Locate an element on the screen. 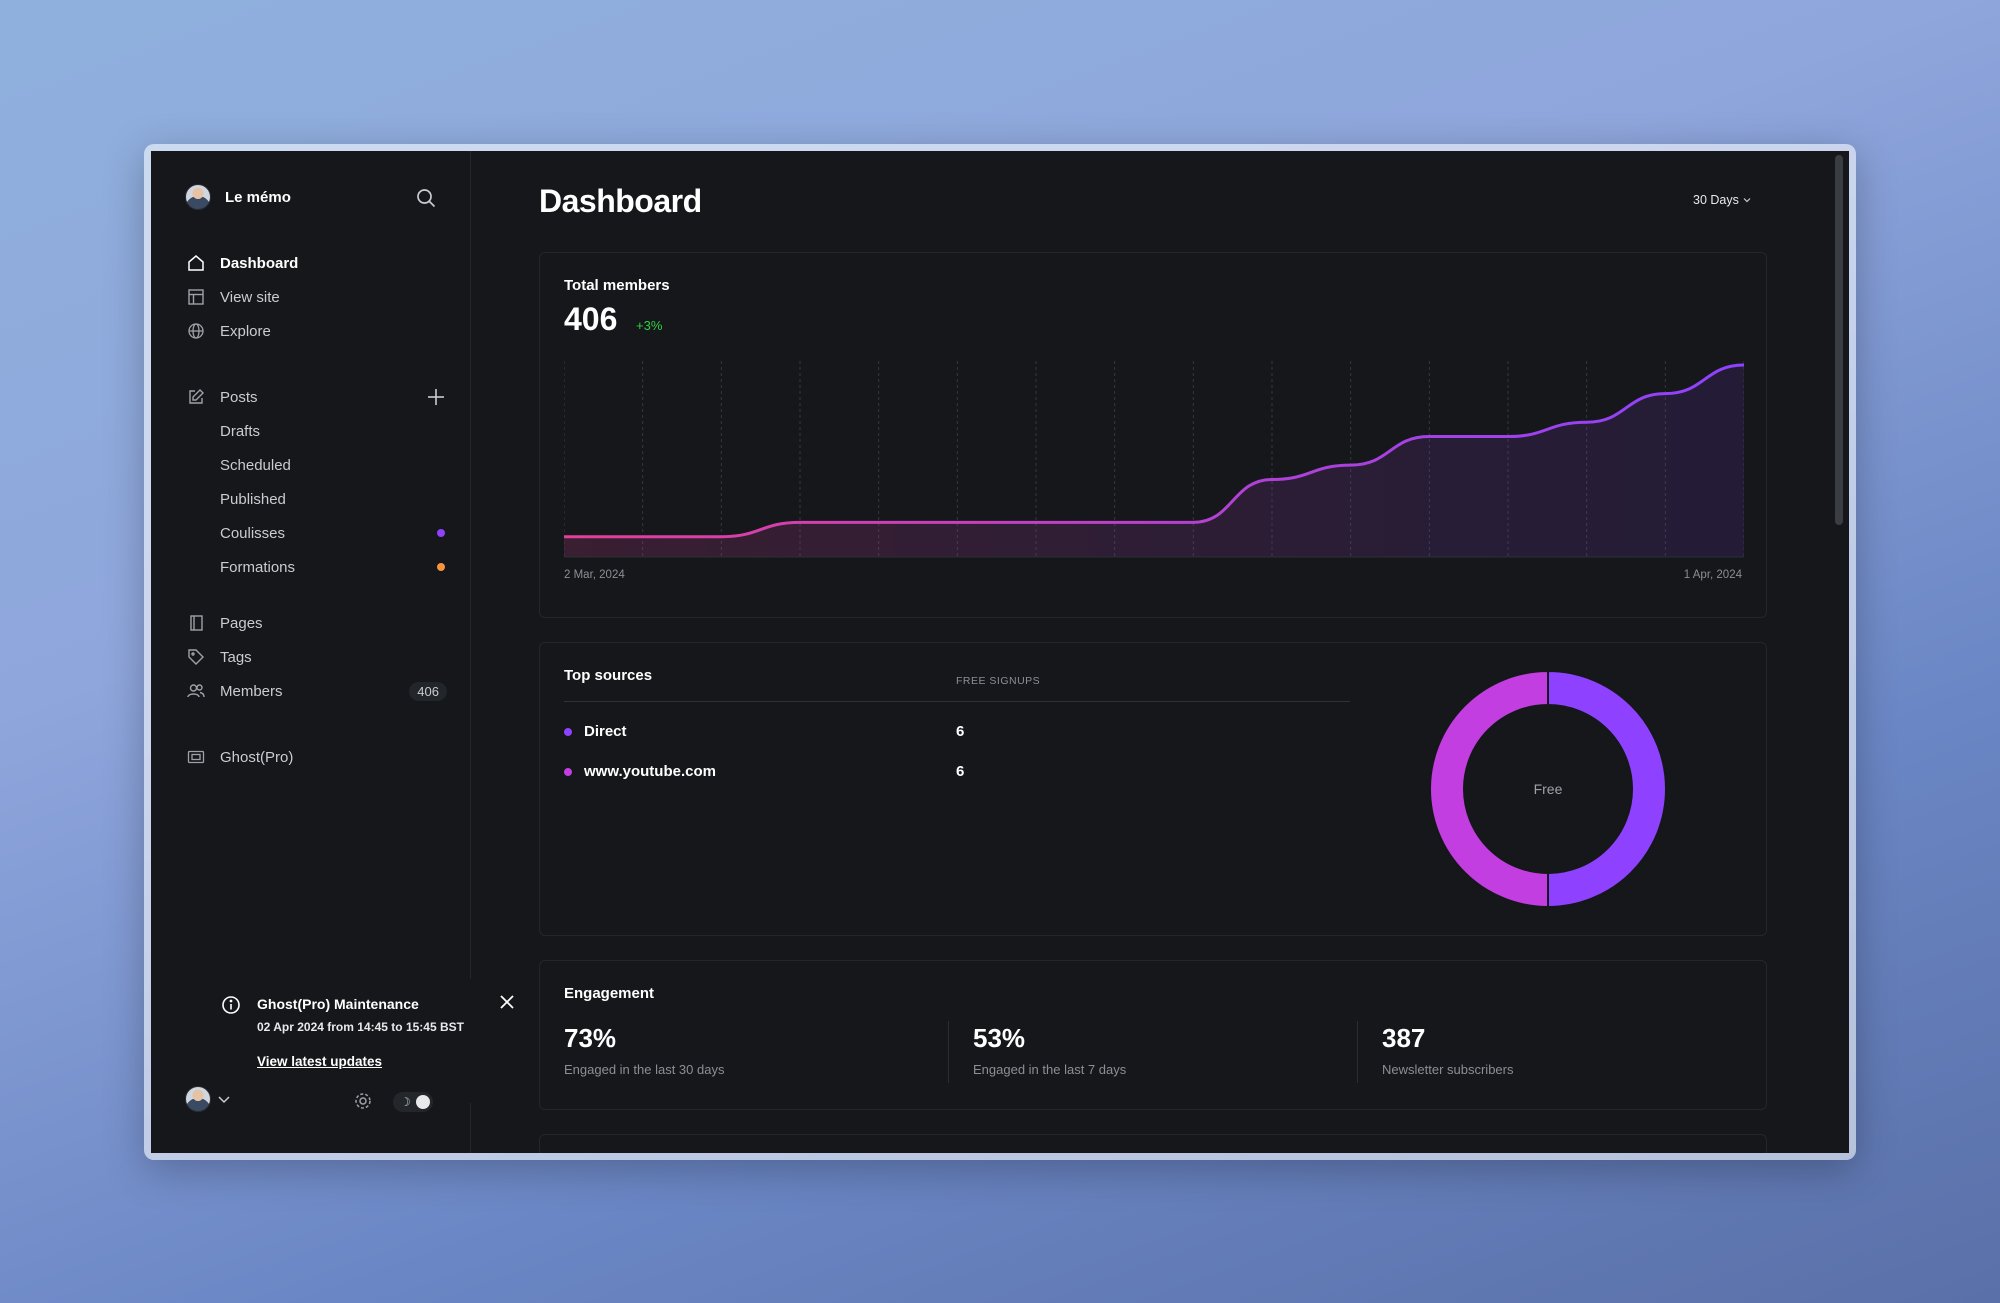  view-latest-updates-link: View latest updates is located at coordinates (320, 1061).